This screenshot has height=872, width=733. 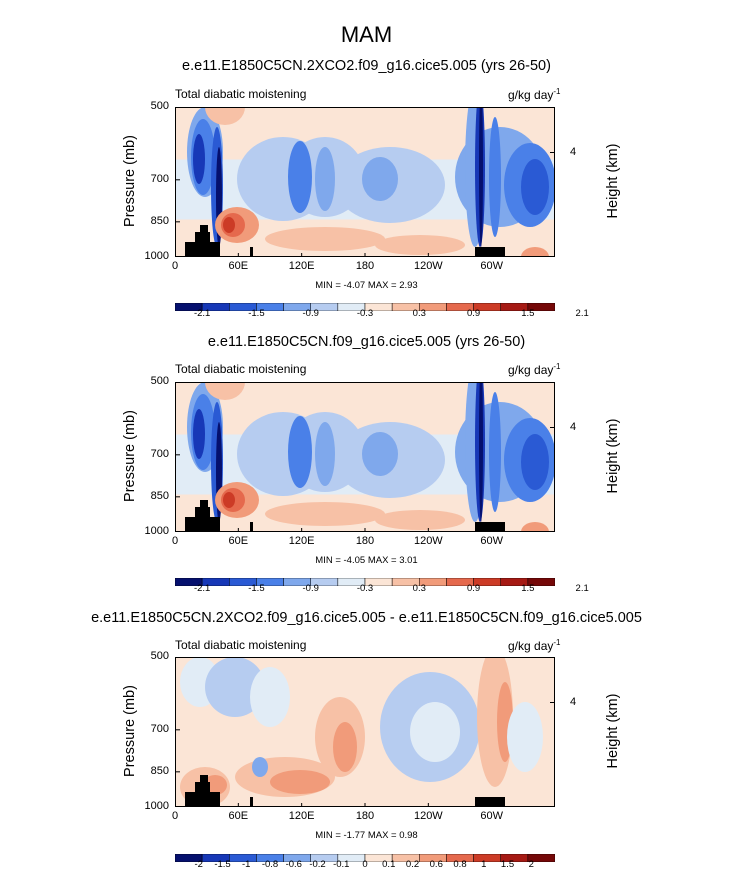 What do you see at coordinates (419, 313) in the screenshot?
I see `colorbar-label-4: 0.3` at bounding box center [419, 313].